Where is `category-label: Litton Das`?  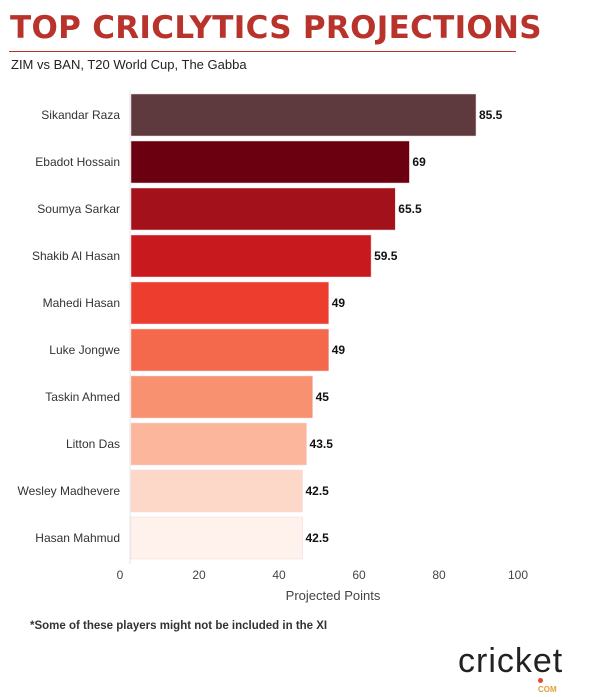
category-label: Litton Das is located at coordinates (93, 444).